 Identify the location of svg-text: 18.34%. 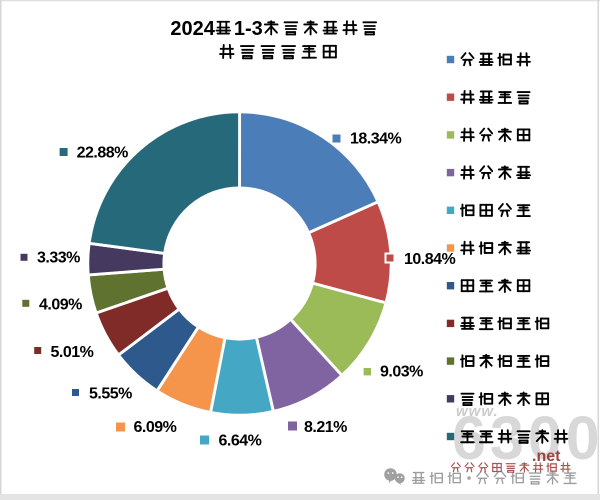
(376, 139).